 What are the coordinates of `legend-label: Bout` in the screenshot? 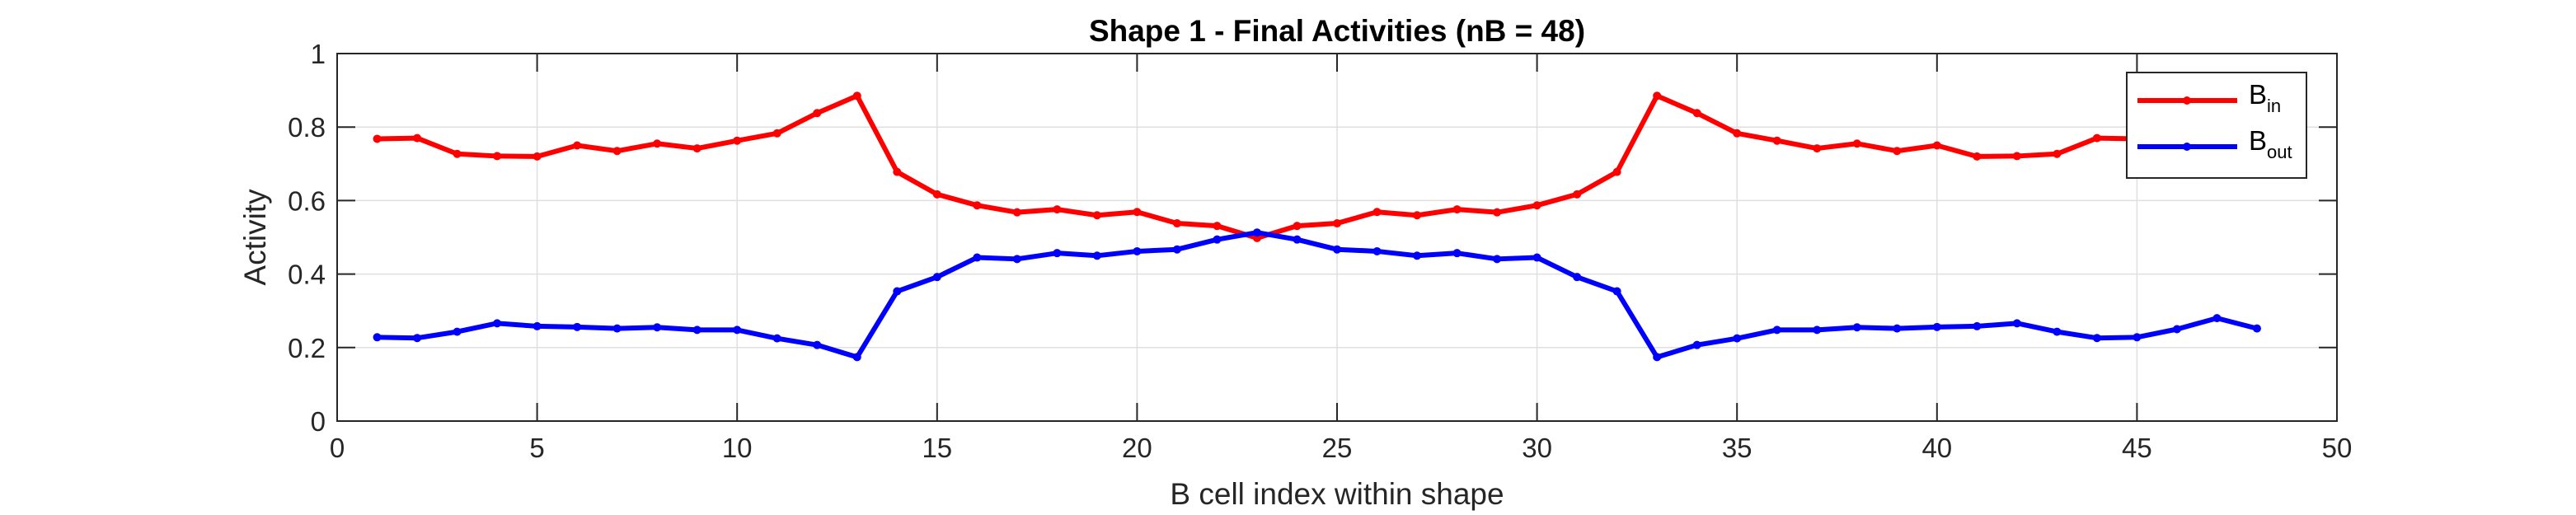 It's located at (2270, 143).